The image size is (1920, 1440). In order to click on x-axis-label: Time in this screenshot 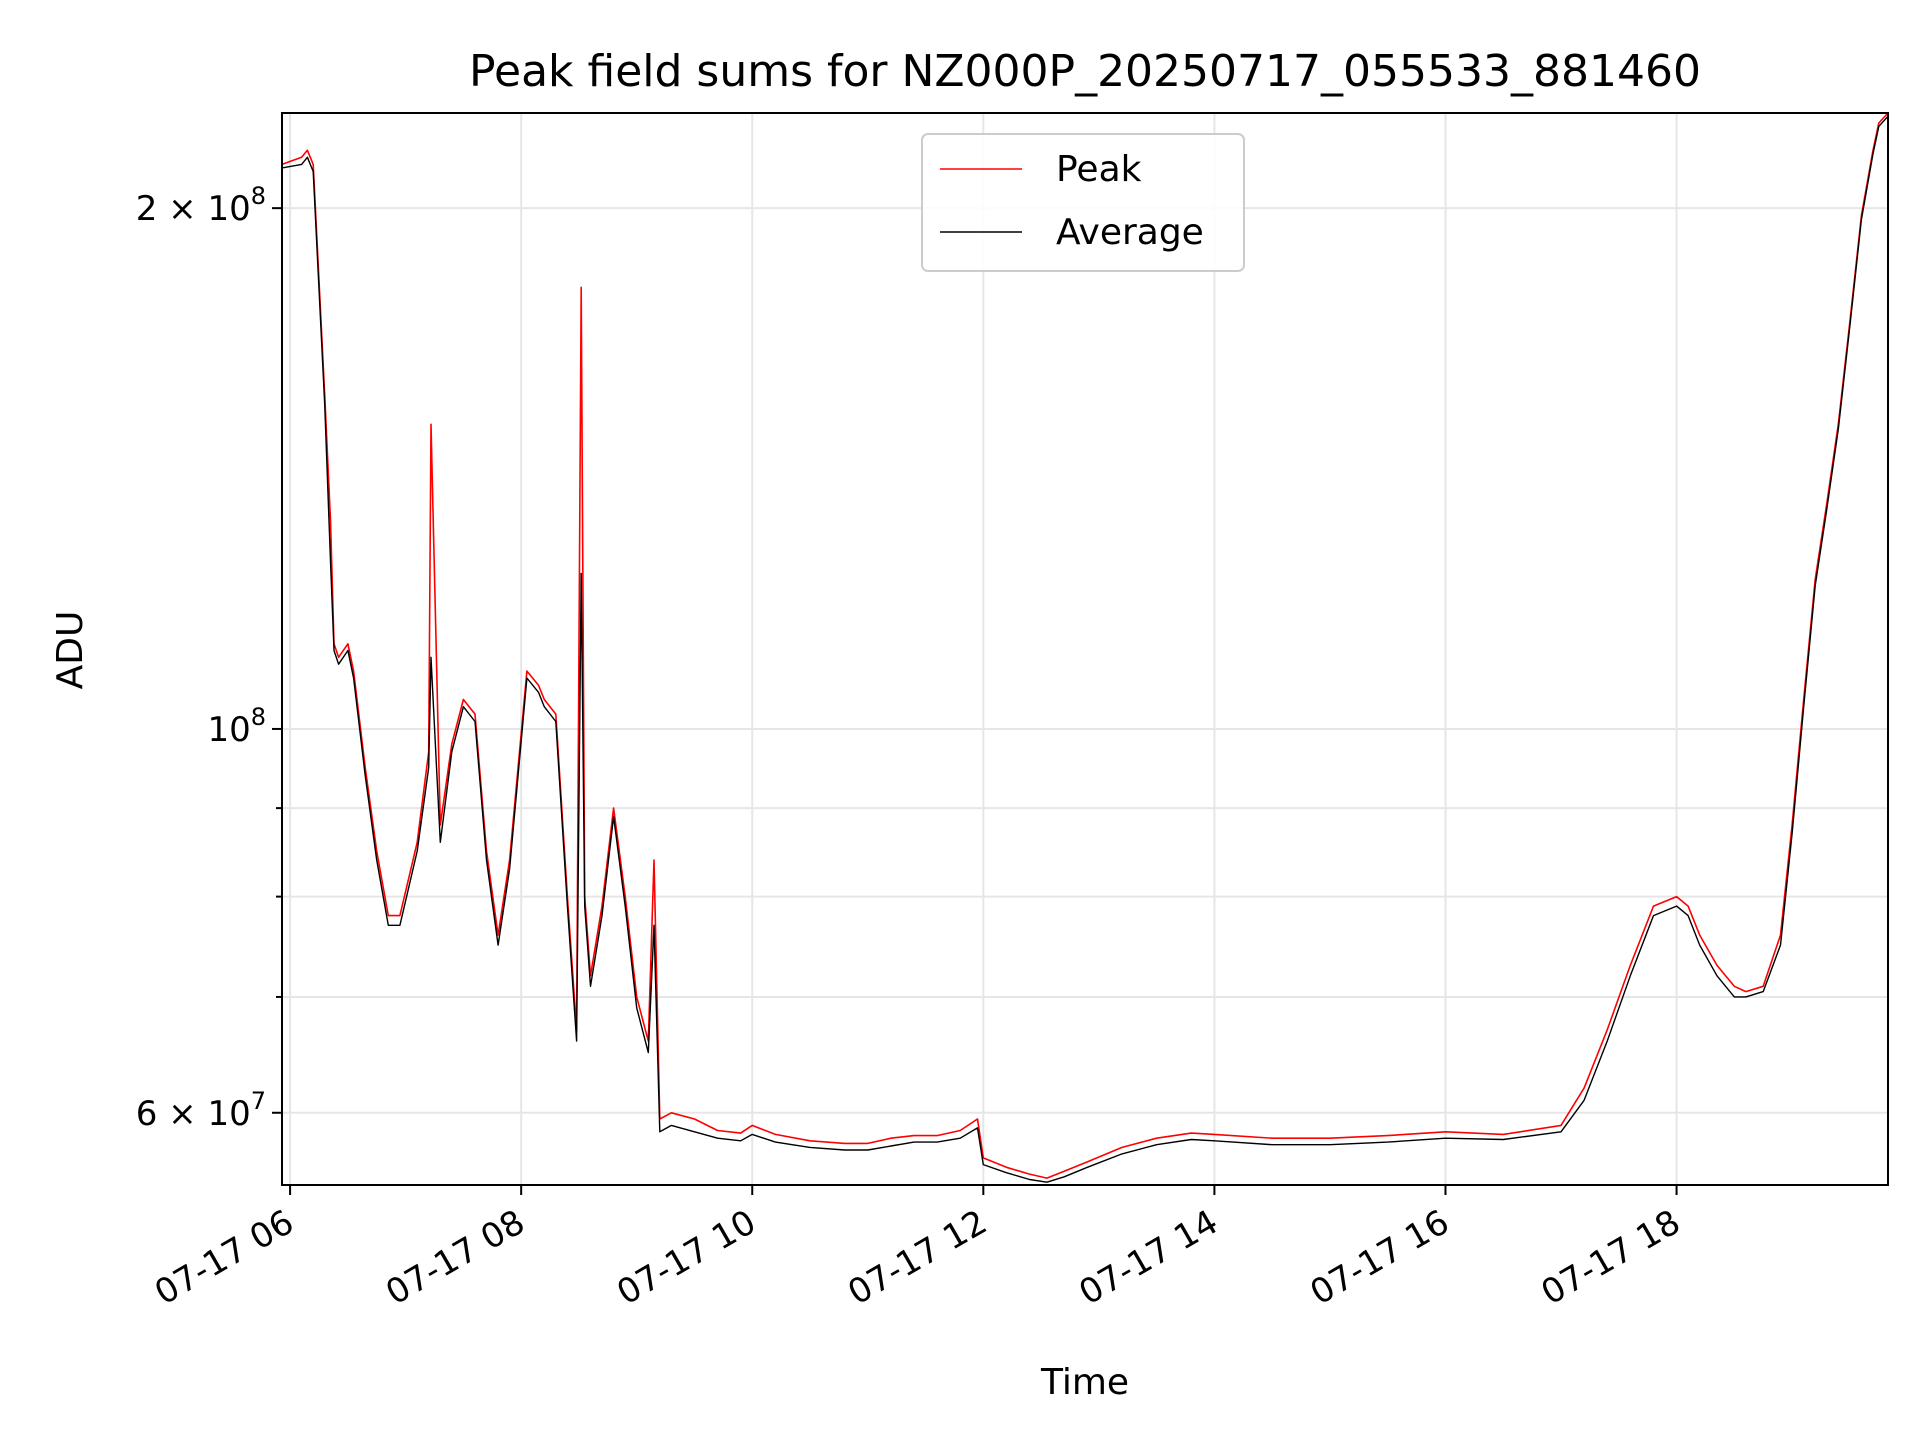, I will do `click(1084, 1382)`.